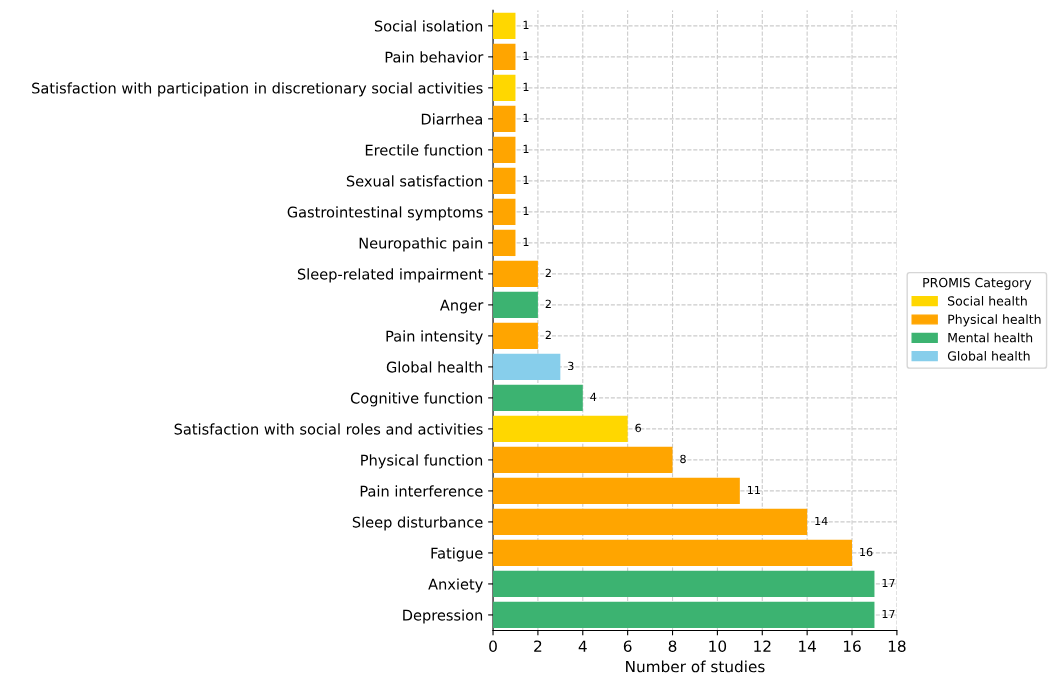 Image resolution: width=1049 pixels, height=689 pixels. Describe the element at coordinates (754, 489) in the screenshot. I see `data-label: 11` at that location.